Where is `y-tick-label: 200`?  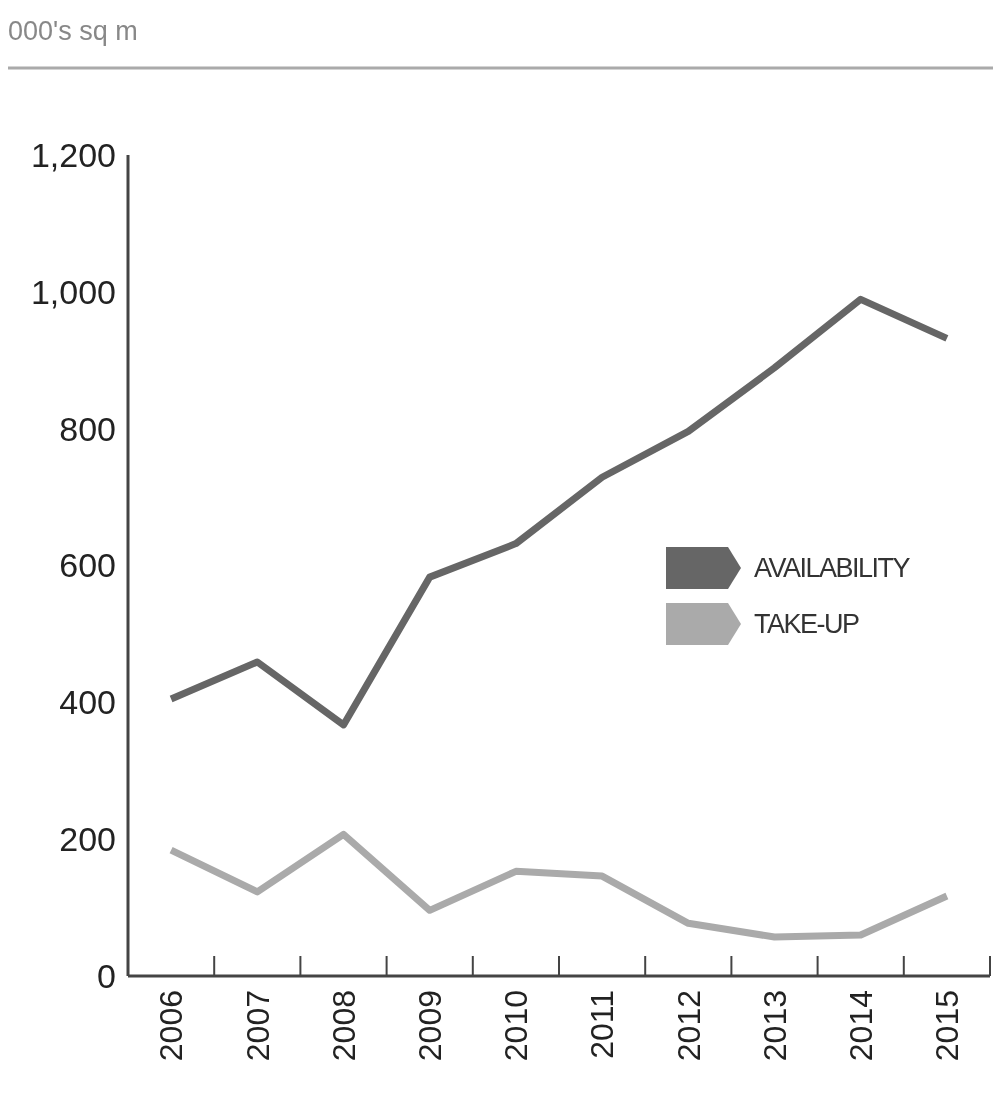
y-tick-label: 200 is located at coordinates (87, 839).